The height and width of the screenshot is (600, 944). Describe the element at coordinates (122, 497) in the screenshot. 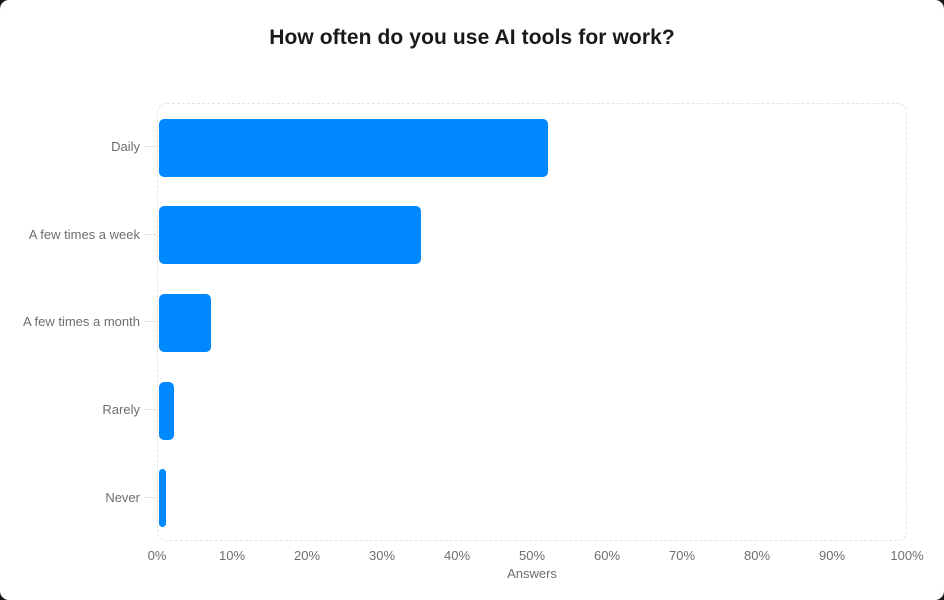

I see `y-axis-label-never: Never` at that location.